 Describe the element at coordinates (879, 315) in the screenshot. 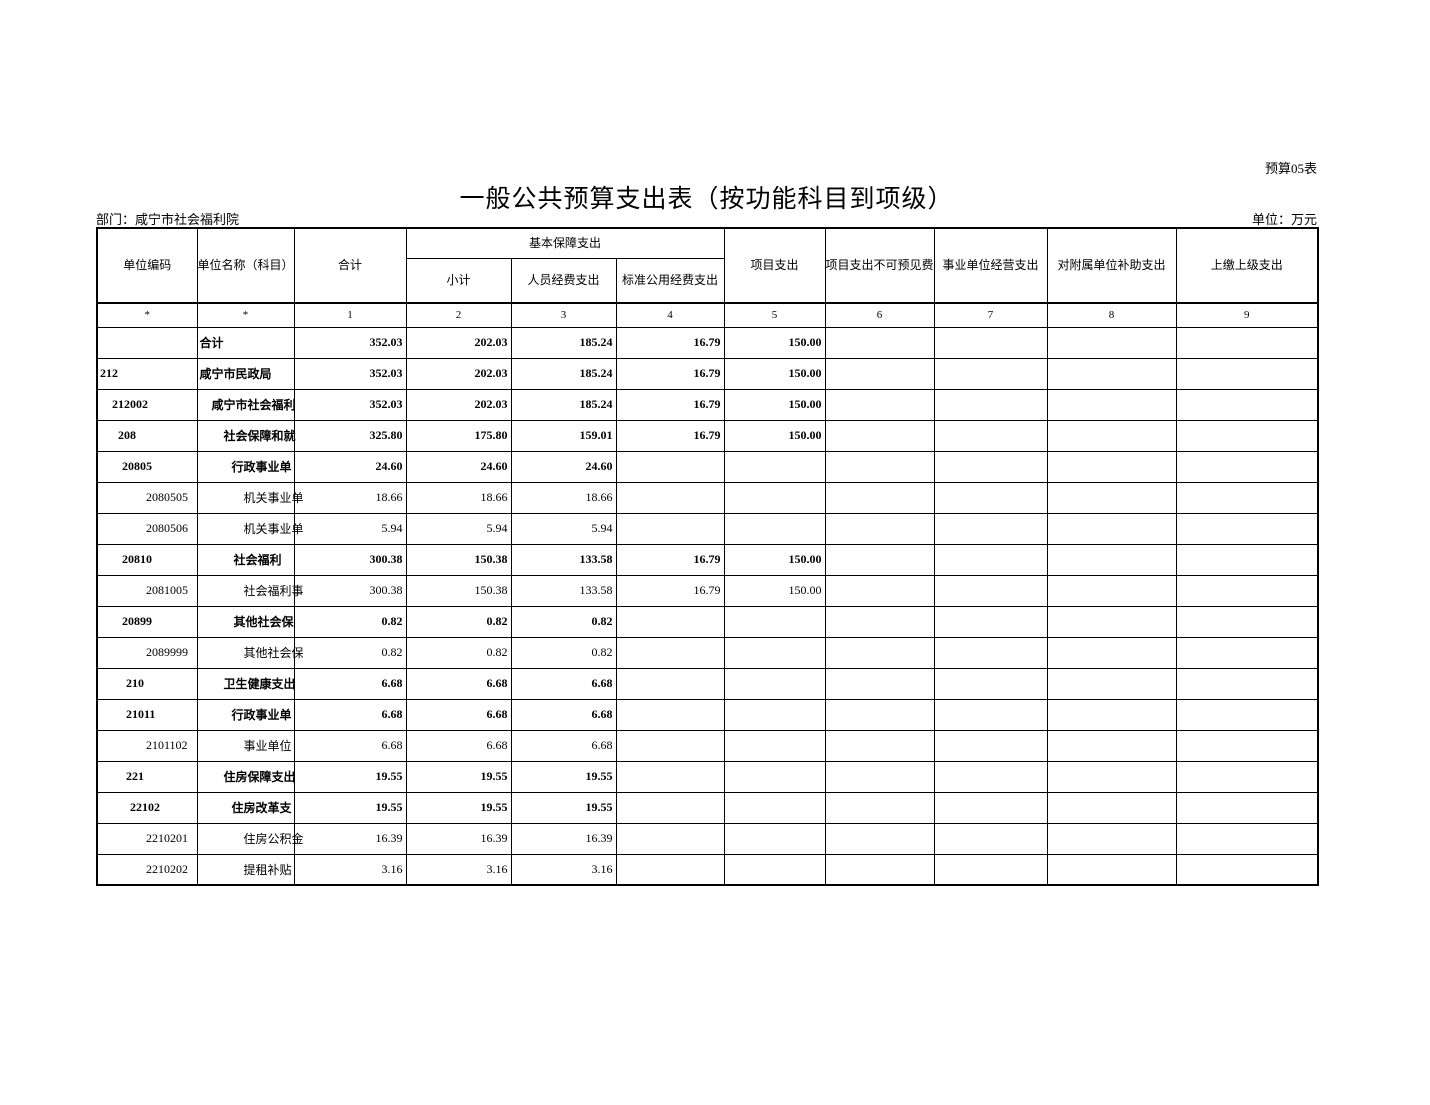

I see `column-index-cell: 6` at that location.